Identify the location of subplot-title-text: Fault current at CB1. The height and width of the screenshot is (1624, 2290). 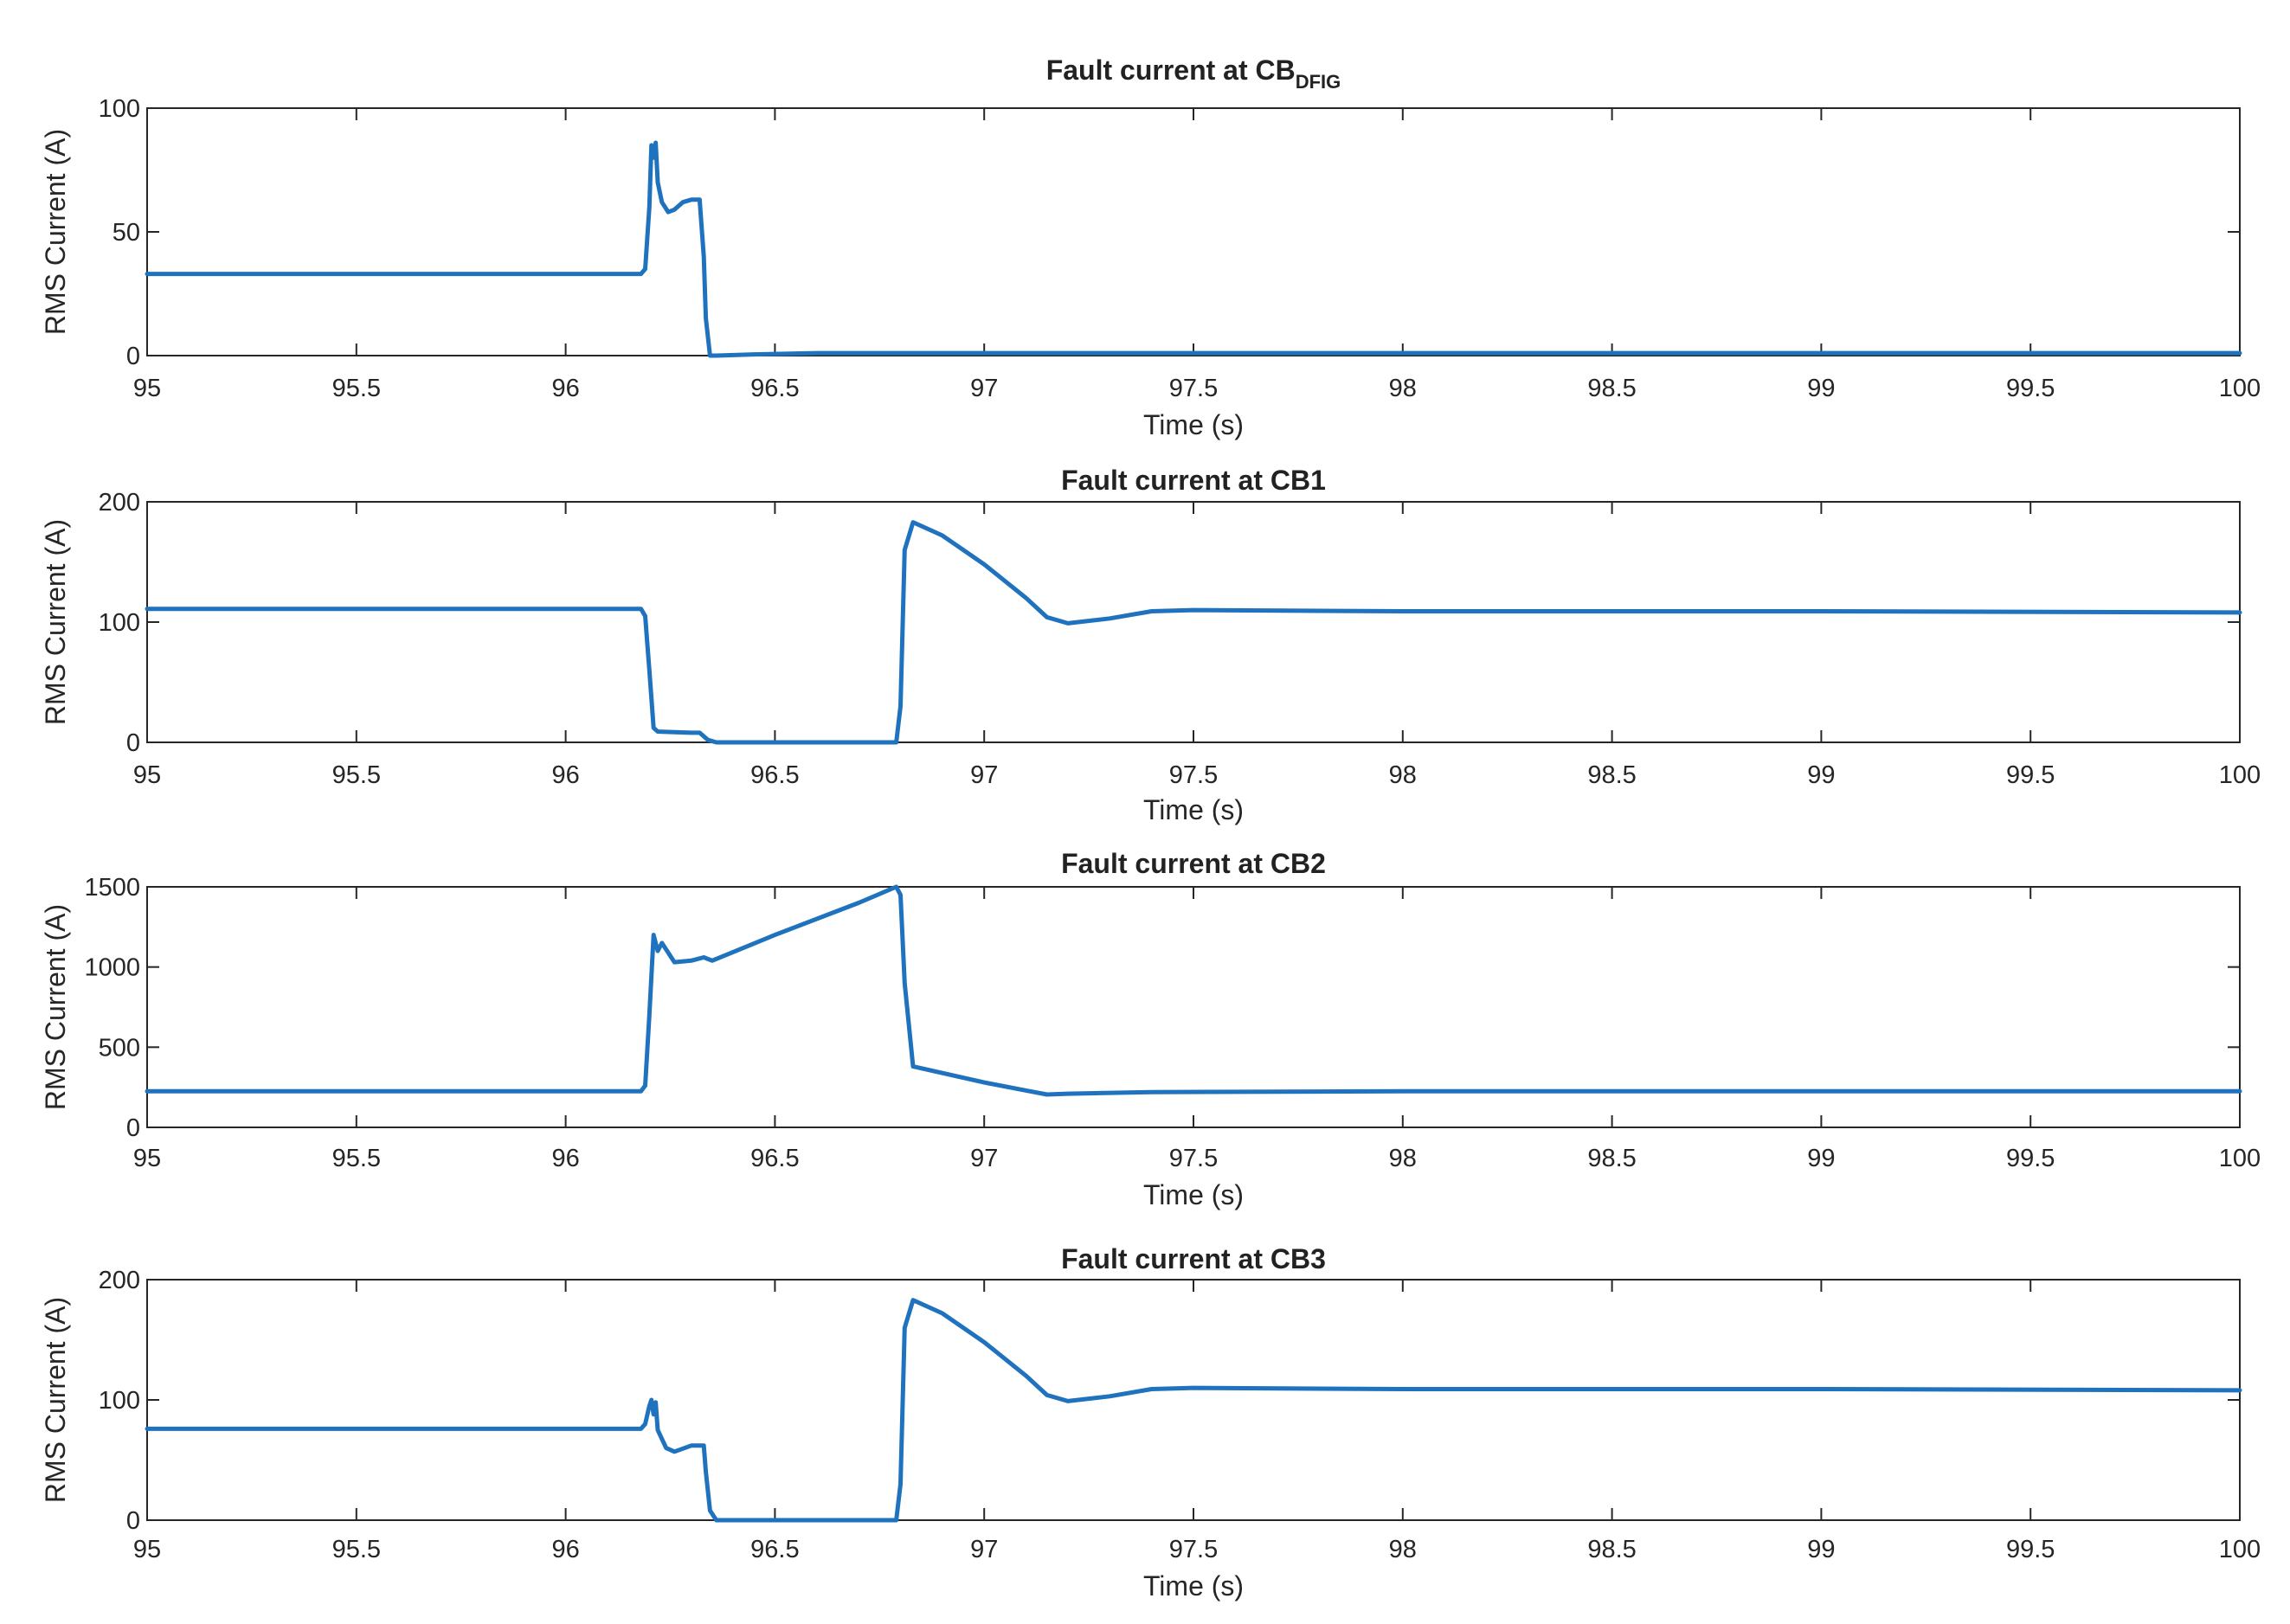
(1193, 480).